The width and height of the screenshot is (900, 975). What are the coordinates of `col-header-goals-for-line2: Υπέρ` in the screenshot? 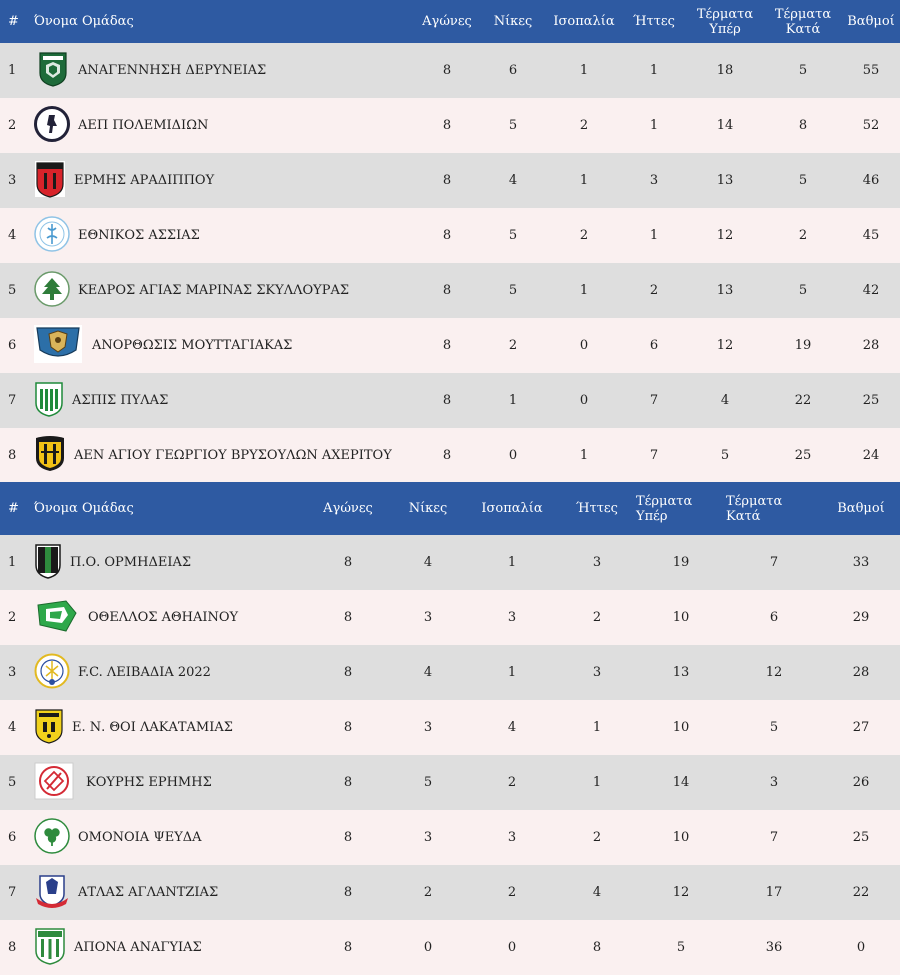 It's located at (652, 516).